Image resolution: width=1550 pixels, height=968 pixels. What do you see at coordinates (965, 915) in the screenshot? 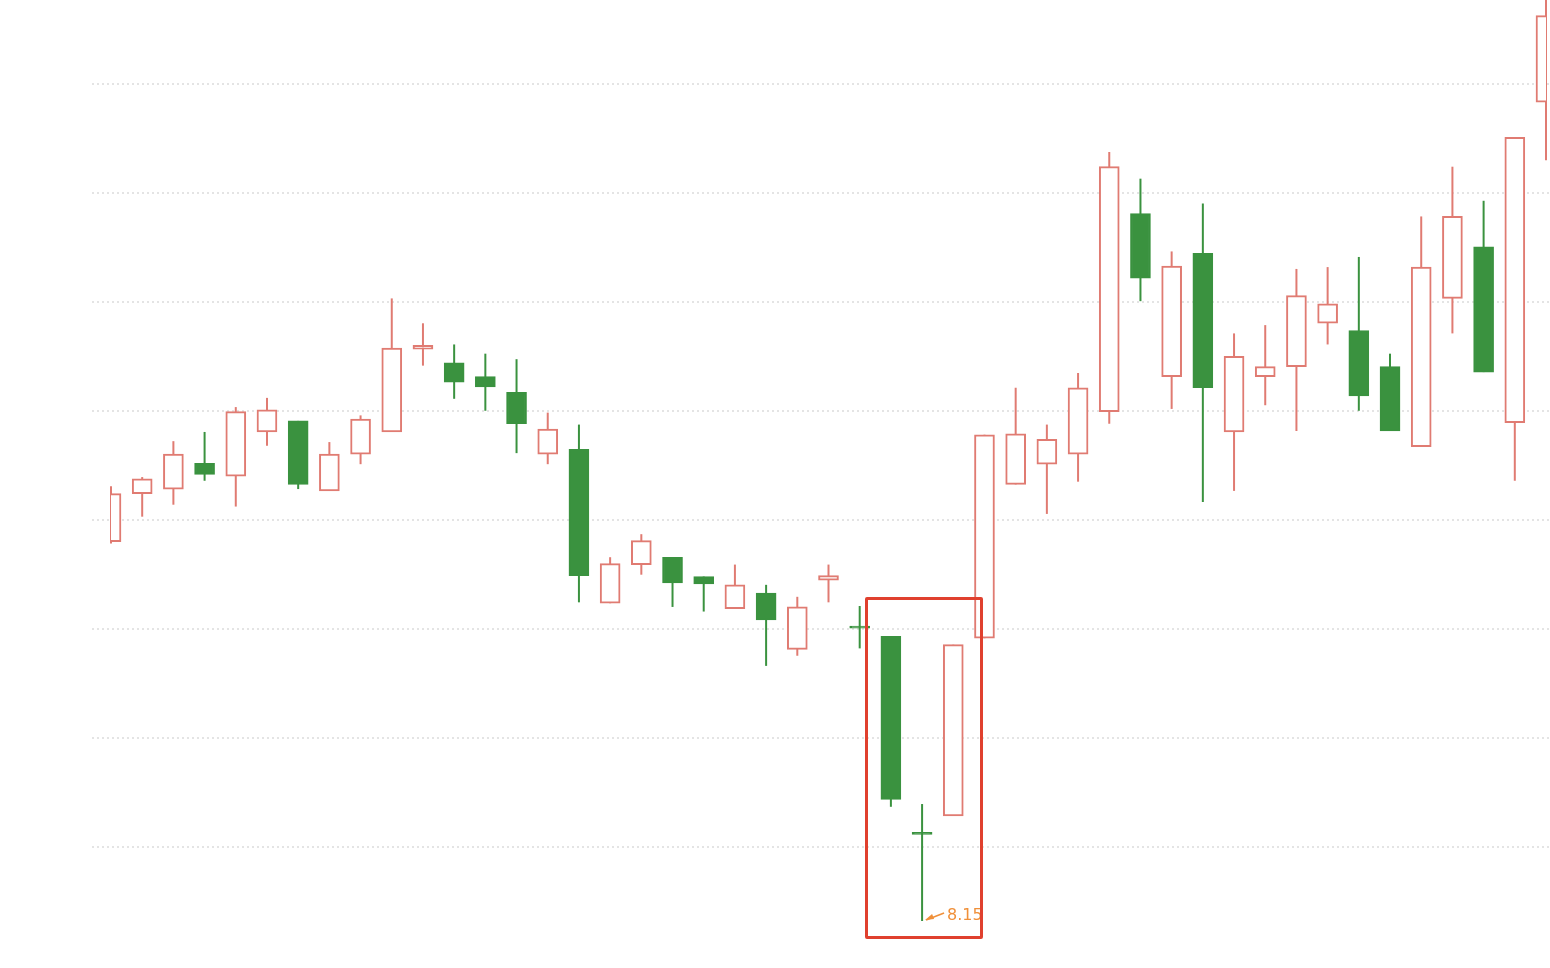
I see `annotation: 8.15` at bounding box center [965, 915].